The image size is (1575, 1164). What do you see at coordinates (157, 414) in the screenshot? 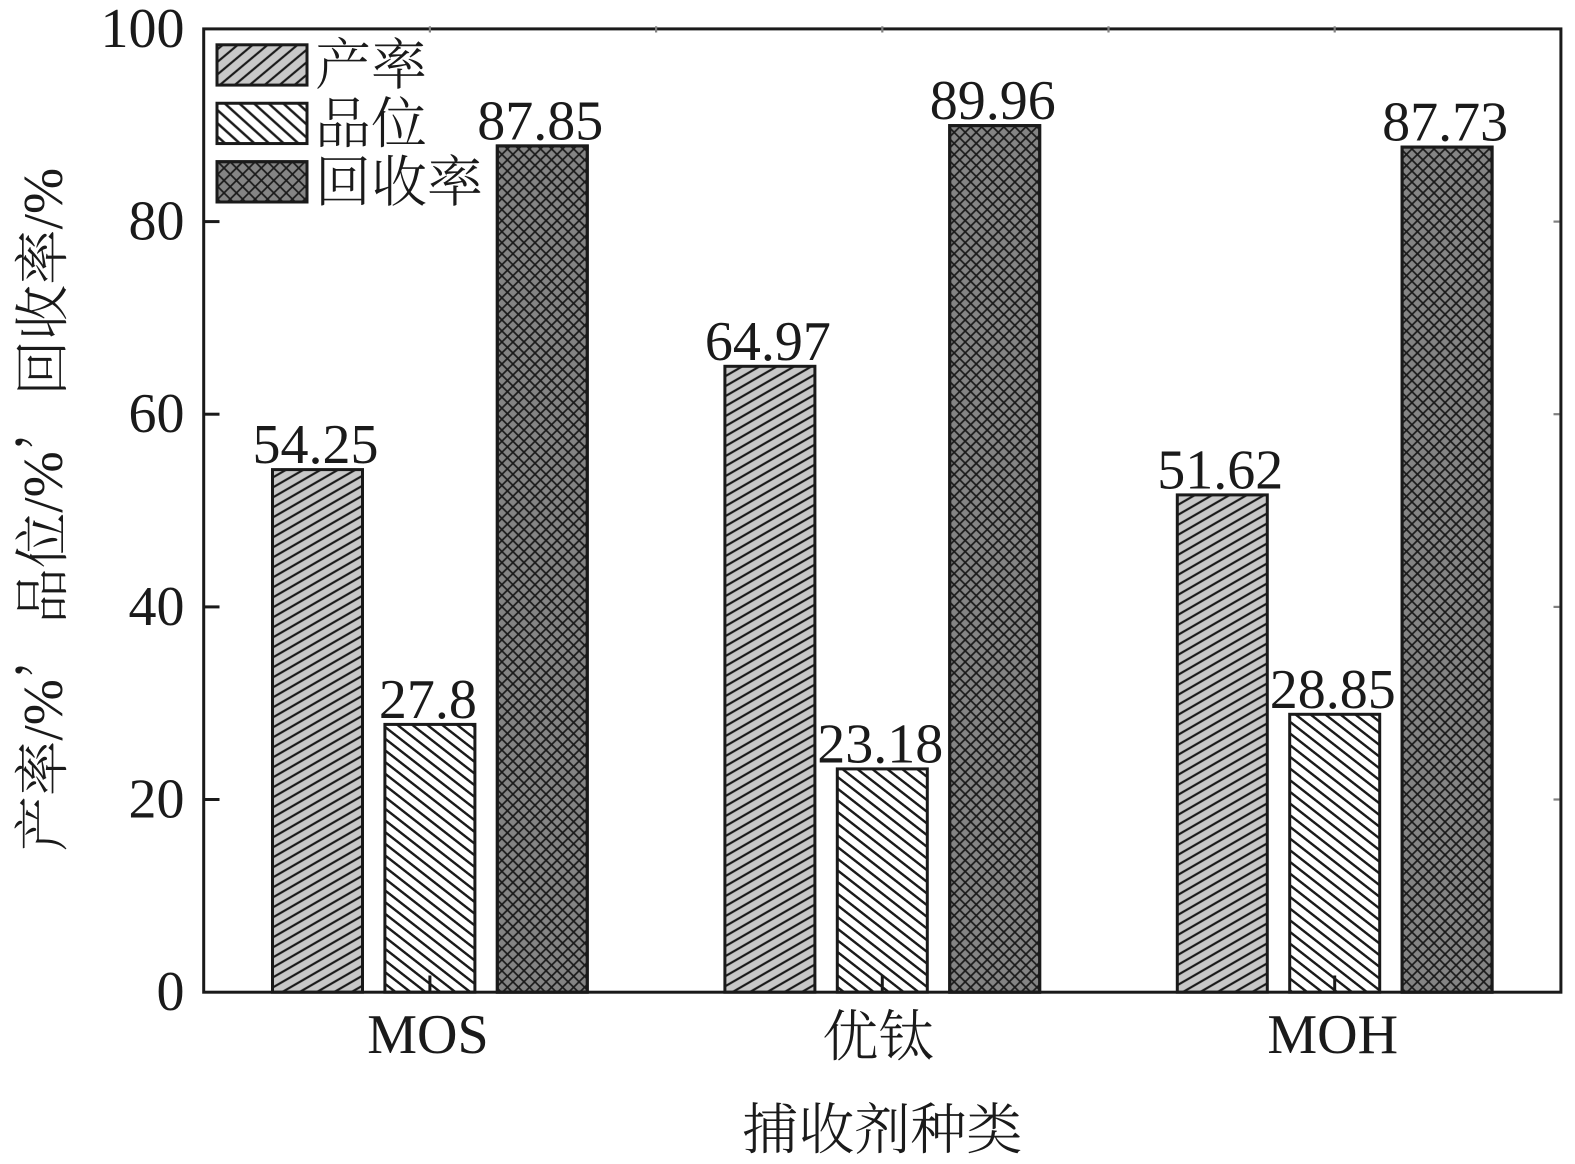
I see `svg-text: 60` at bounding box center [157, 414].